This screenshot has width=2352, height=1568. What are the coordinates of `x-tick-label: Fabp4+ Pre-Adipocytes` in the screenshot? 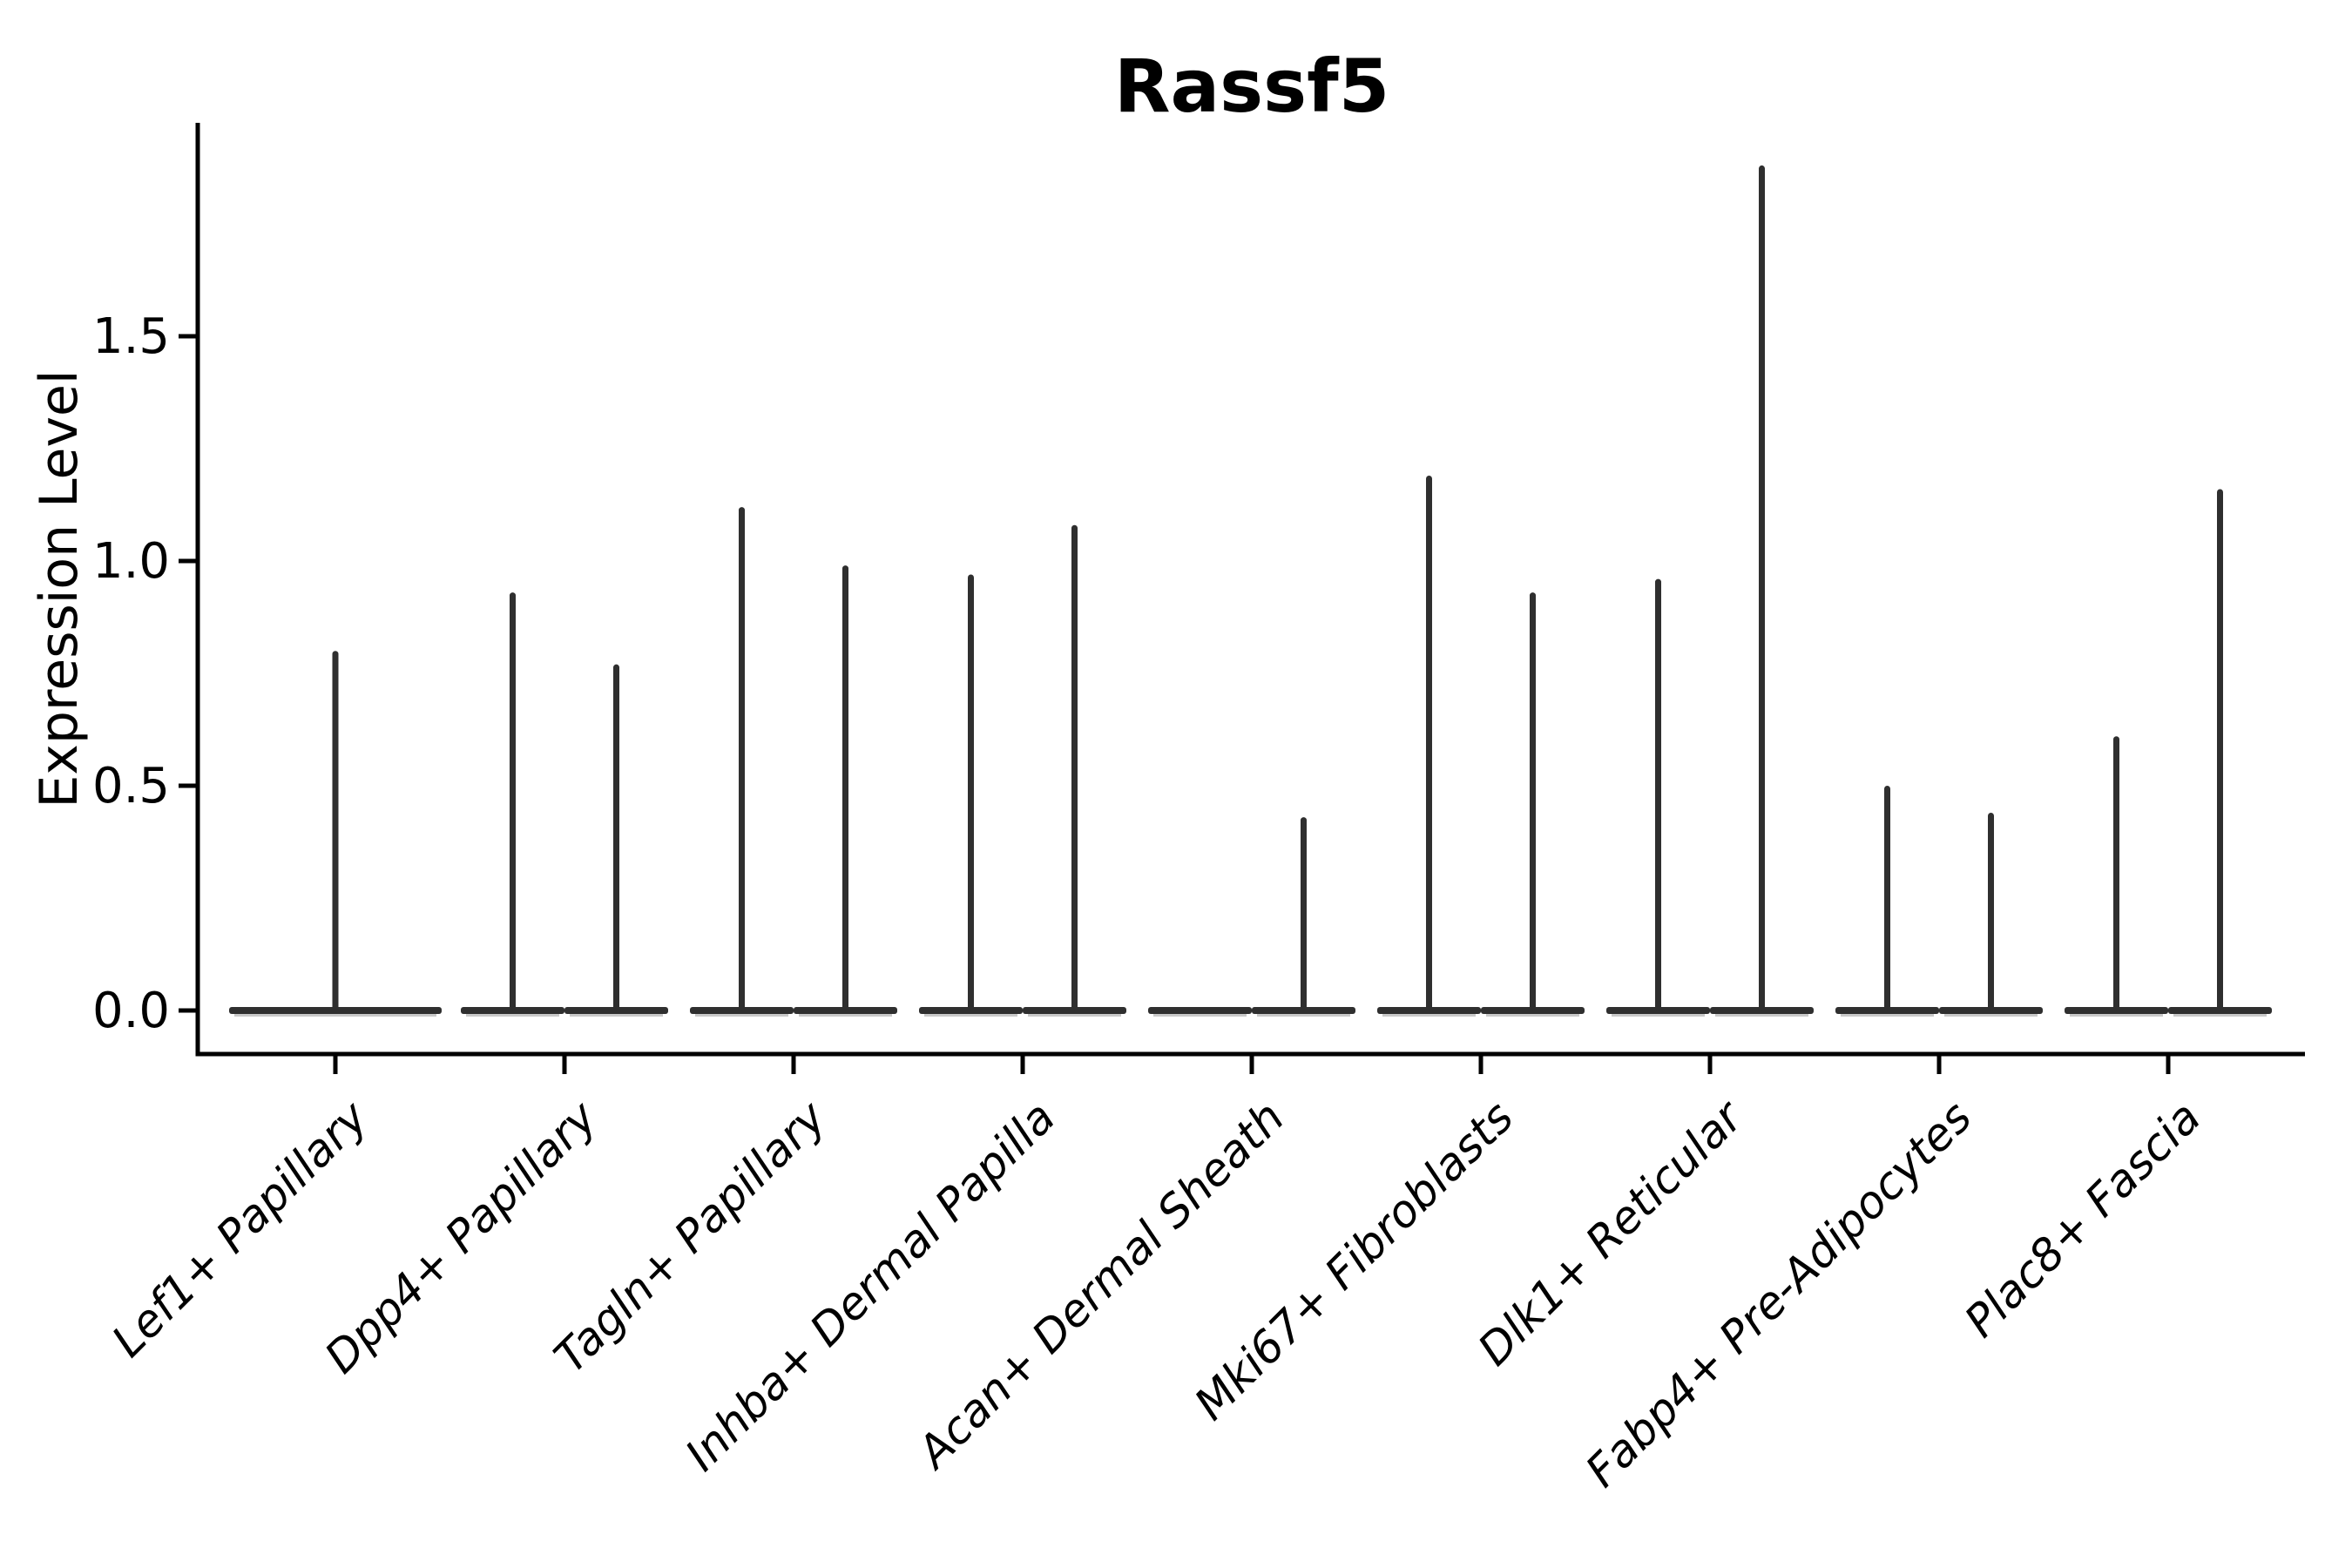 It's located at (1780, 1294).